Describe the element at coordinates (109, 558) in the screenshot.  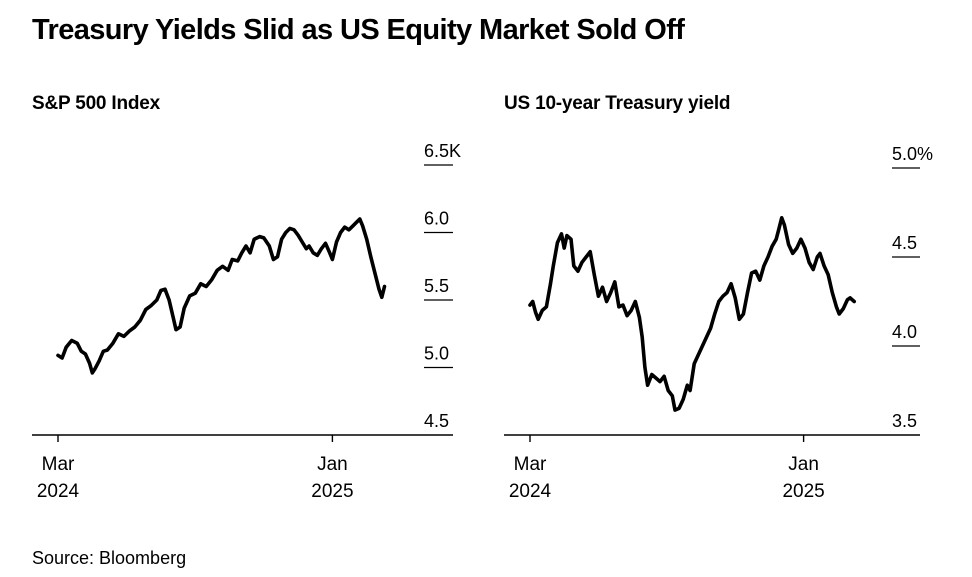
I see `source-note: Source: Bloomberg` at that location.